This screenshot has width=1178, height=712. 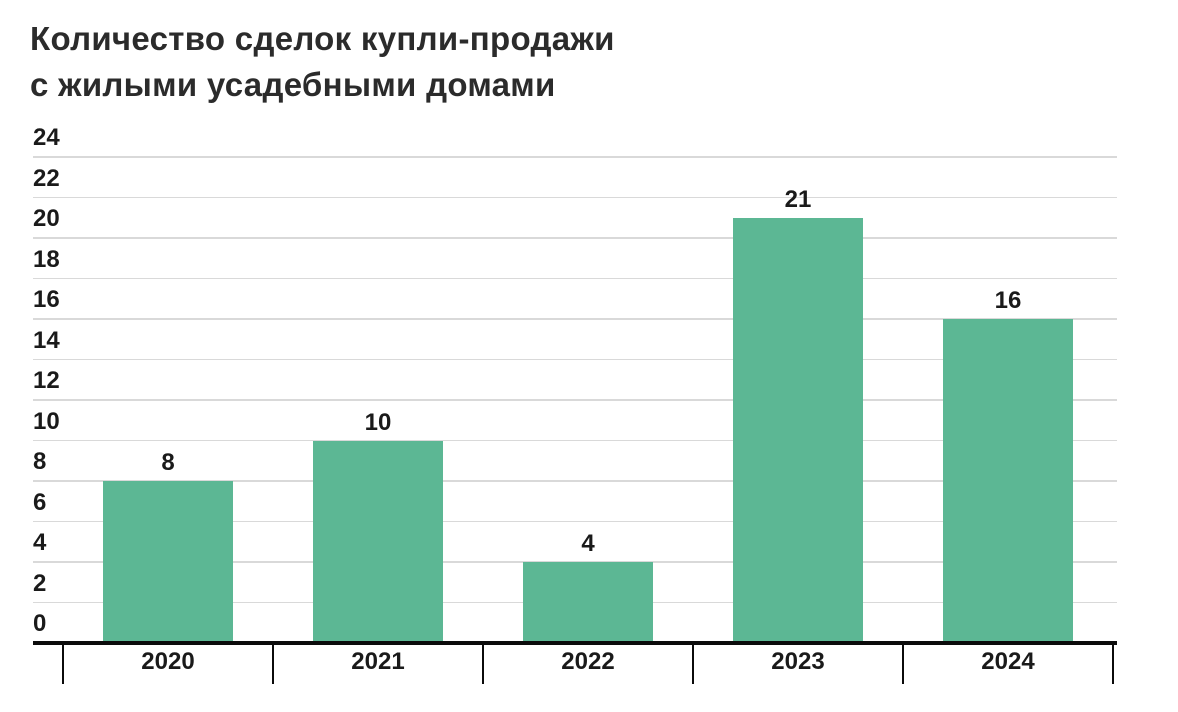 I want to click on bar-2022, so click(x=588, y=601).